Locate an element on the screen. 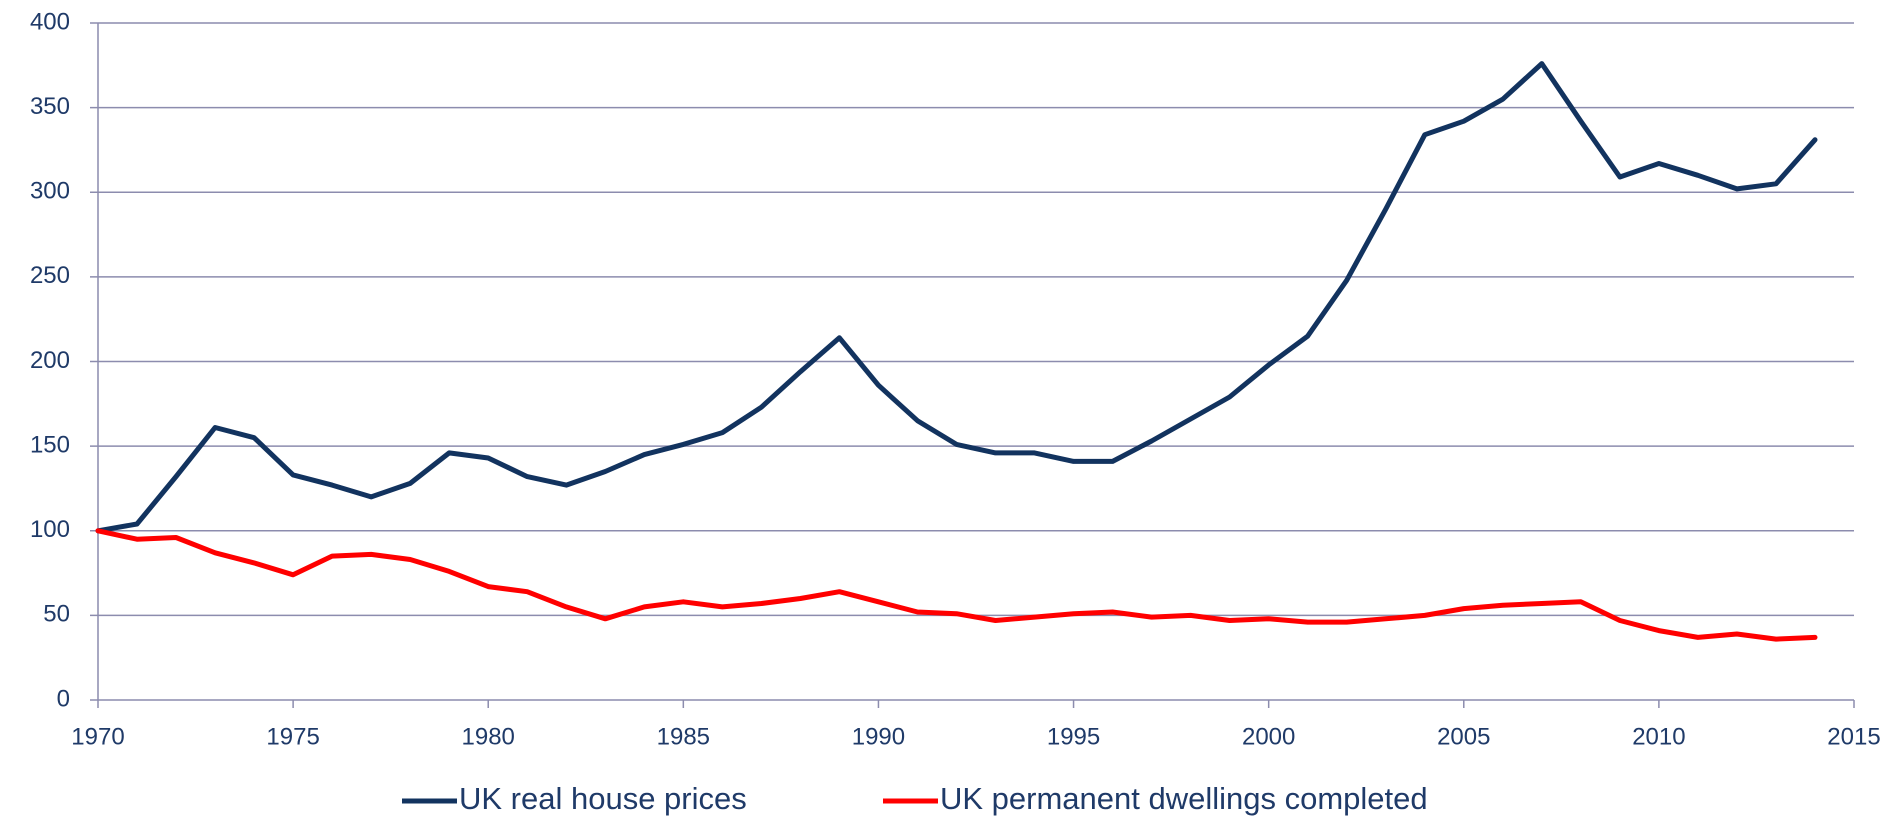  x-tick-label: 1970 is located at coordinates (97, 736).